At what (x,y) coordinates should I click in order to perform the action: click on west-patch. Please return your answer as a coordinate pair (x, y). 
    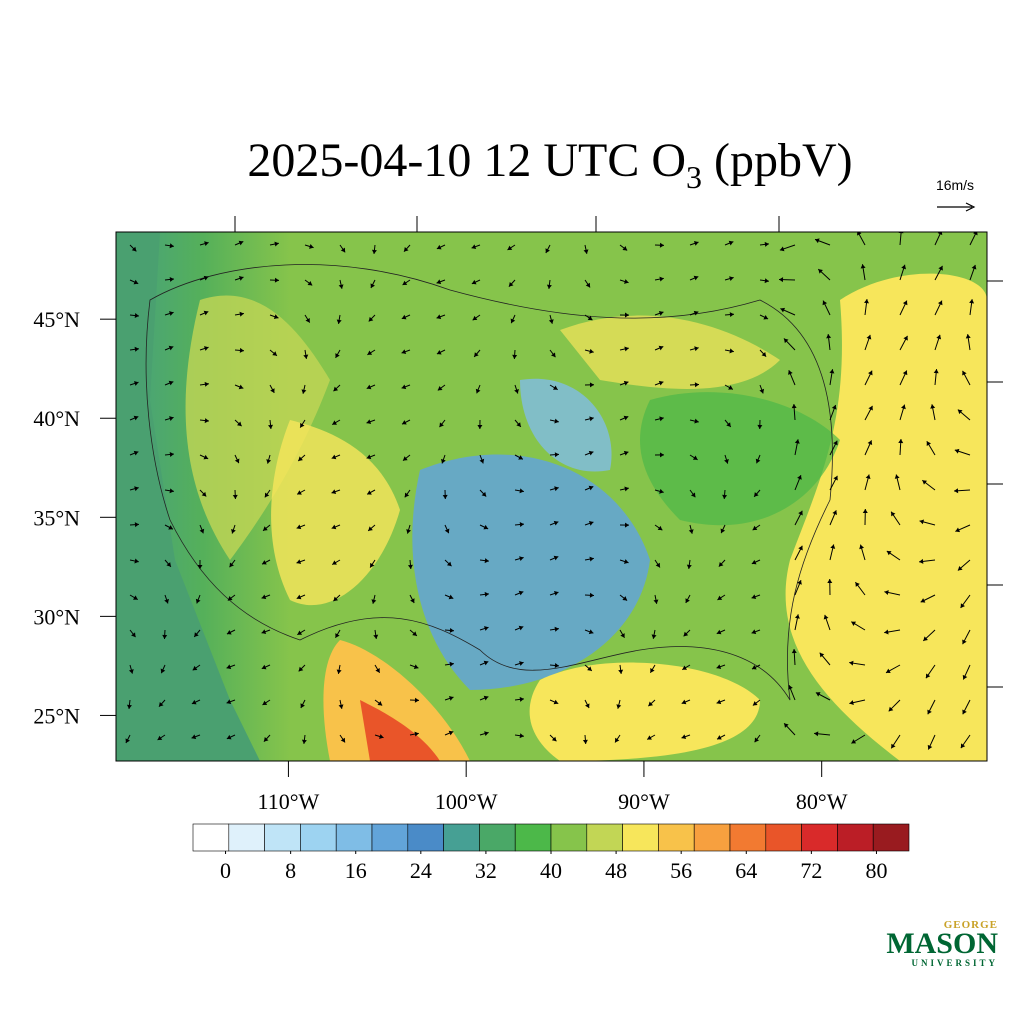
    Looking at the image, I should click on (257, 427).